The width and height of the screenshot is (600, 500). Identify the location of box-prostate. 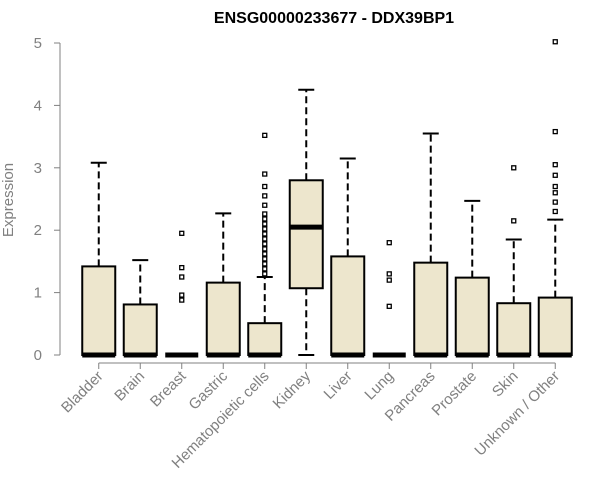
(472, 278).